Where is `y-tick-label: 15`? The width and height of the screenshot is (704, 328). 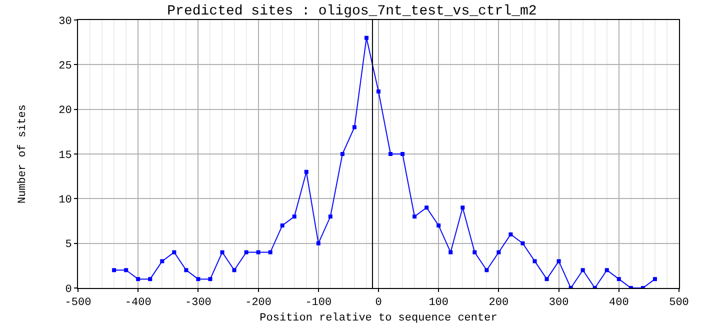
y-tick-label: 15 is located at coordinates (65, 156).